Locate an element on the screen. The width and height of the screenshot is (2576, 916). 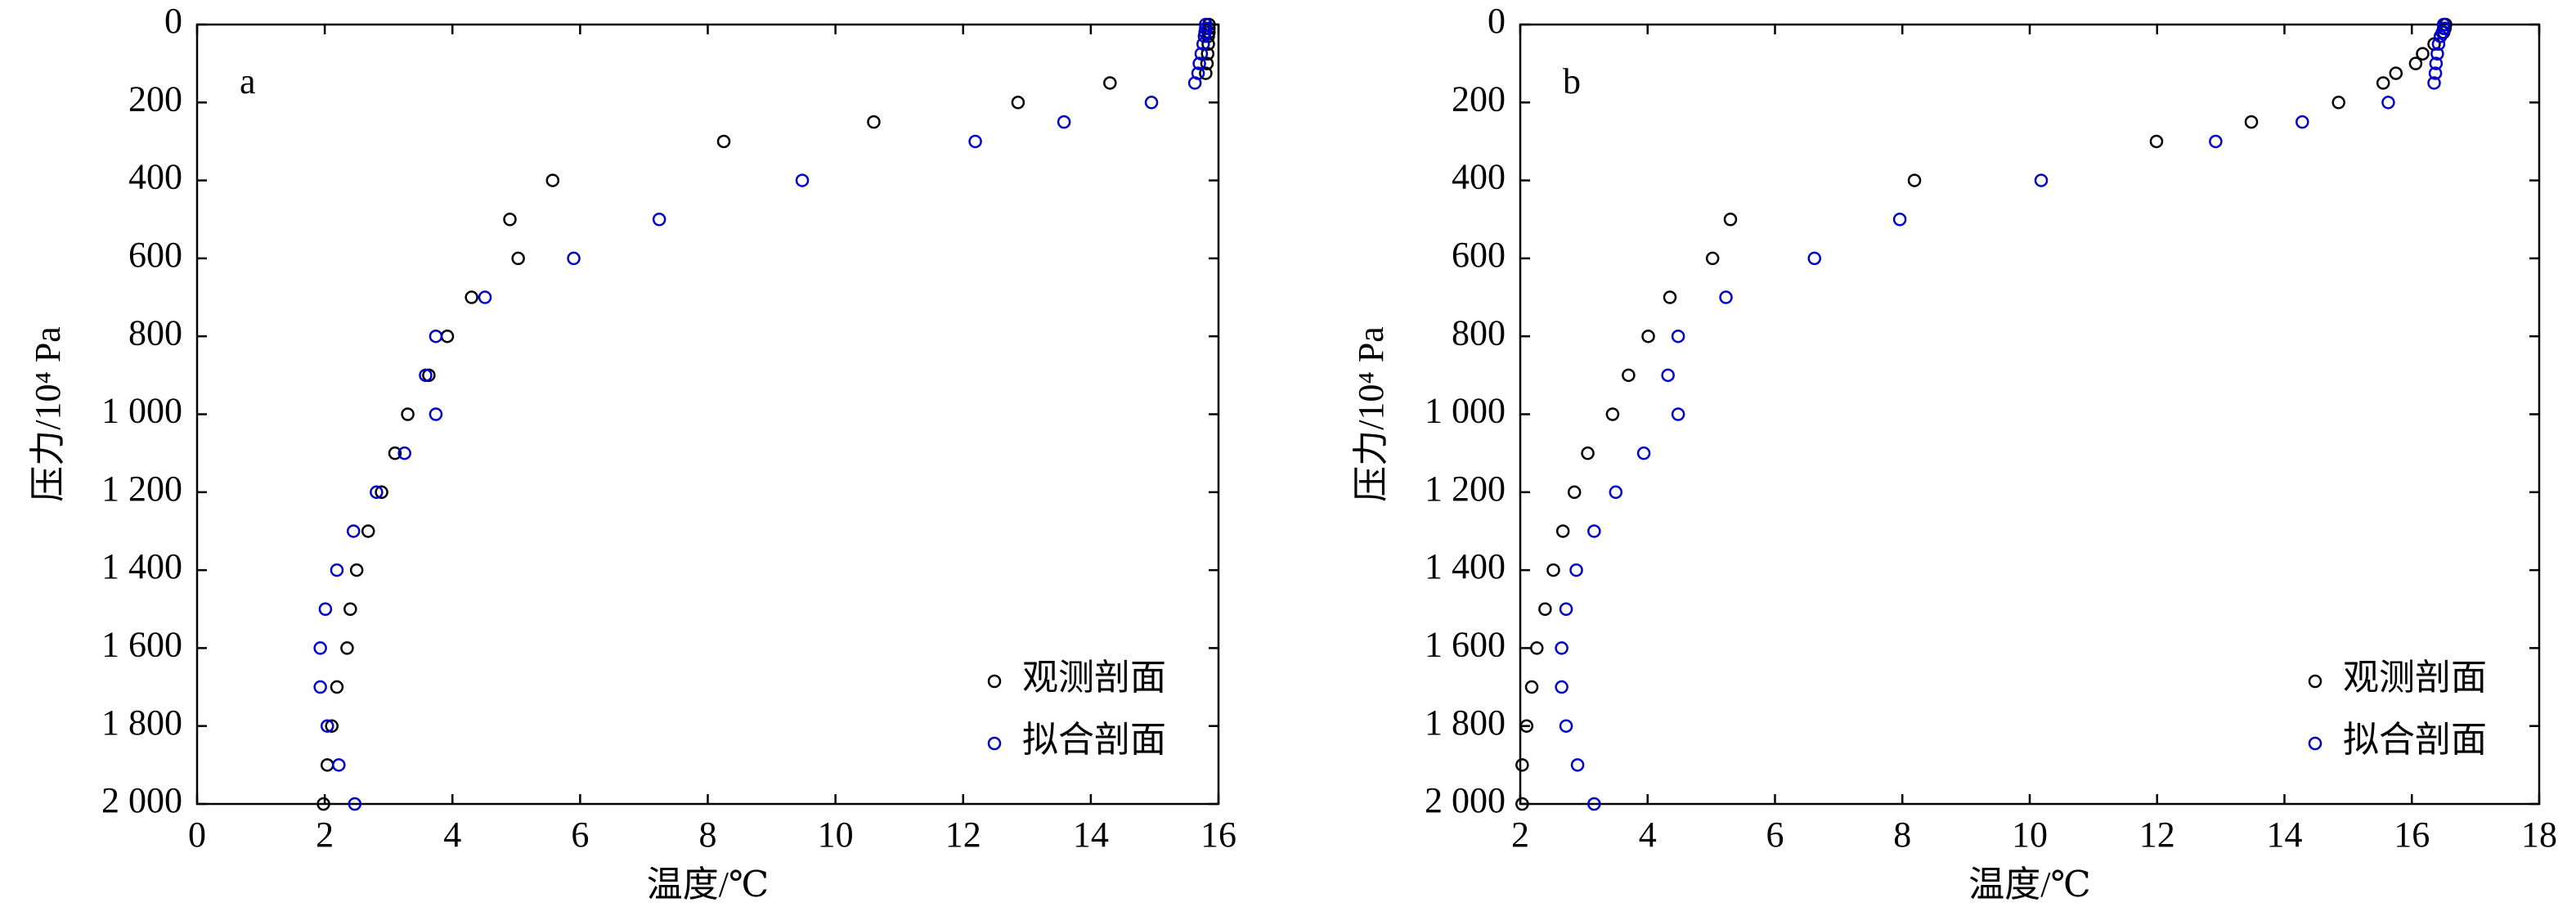
x-tick-label: 8 is located at coordinates (708, 835).